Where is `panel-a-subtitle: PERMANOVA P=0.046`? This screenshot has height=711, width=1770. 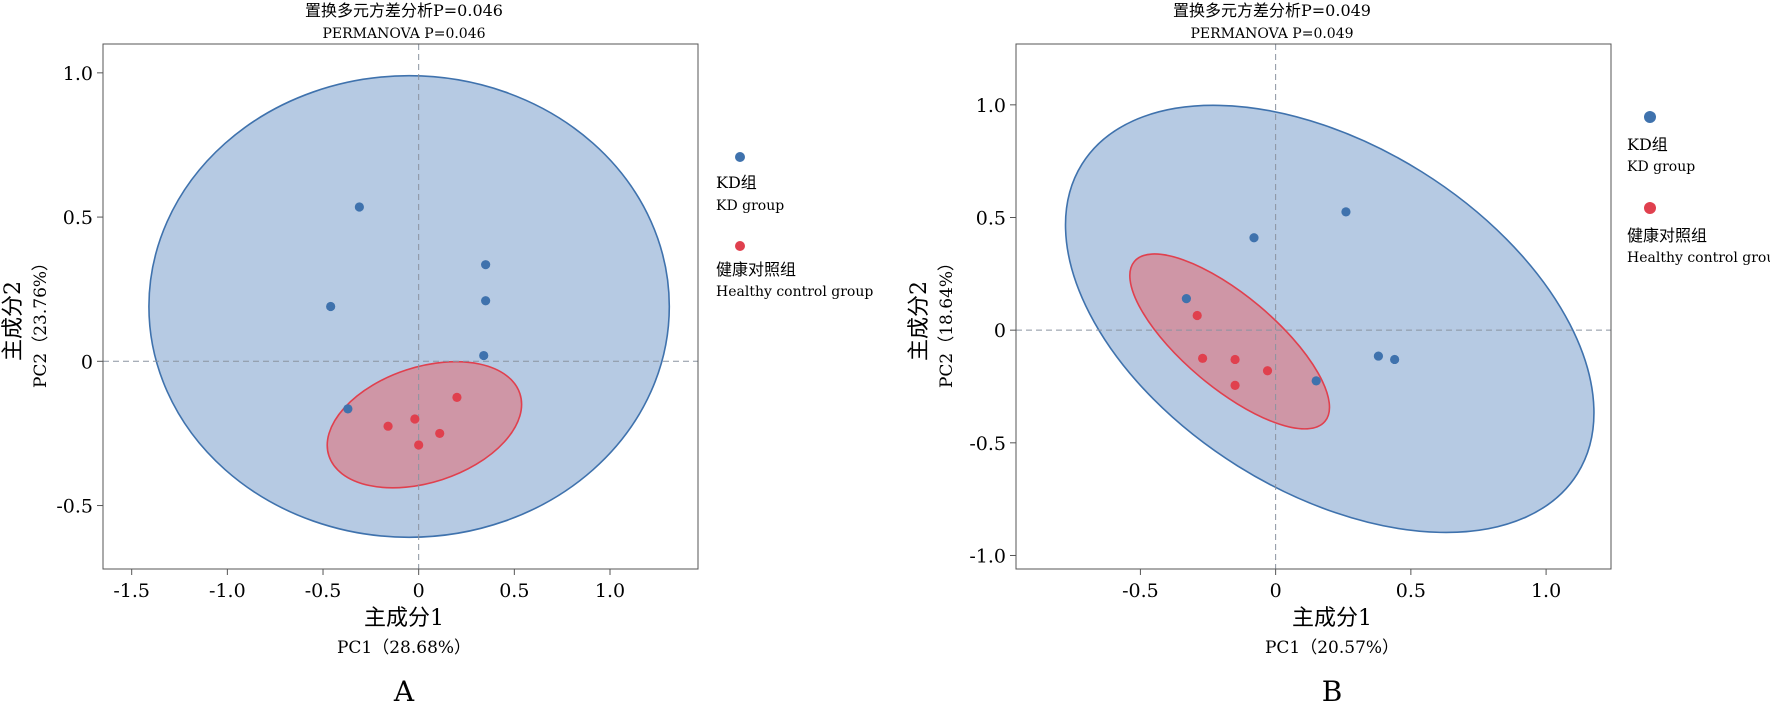
panel-a-subtitle: PERMANOVA P=0.046 is located at coordinates (403, 34).